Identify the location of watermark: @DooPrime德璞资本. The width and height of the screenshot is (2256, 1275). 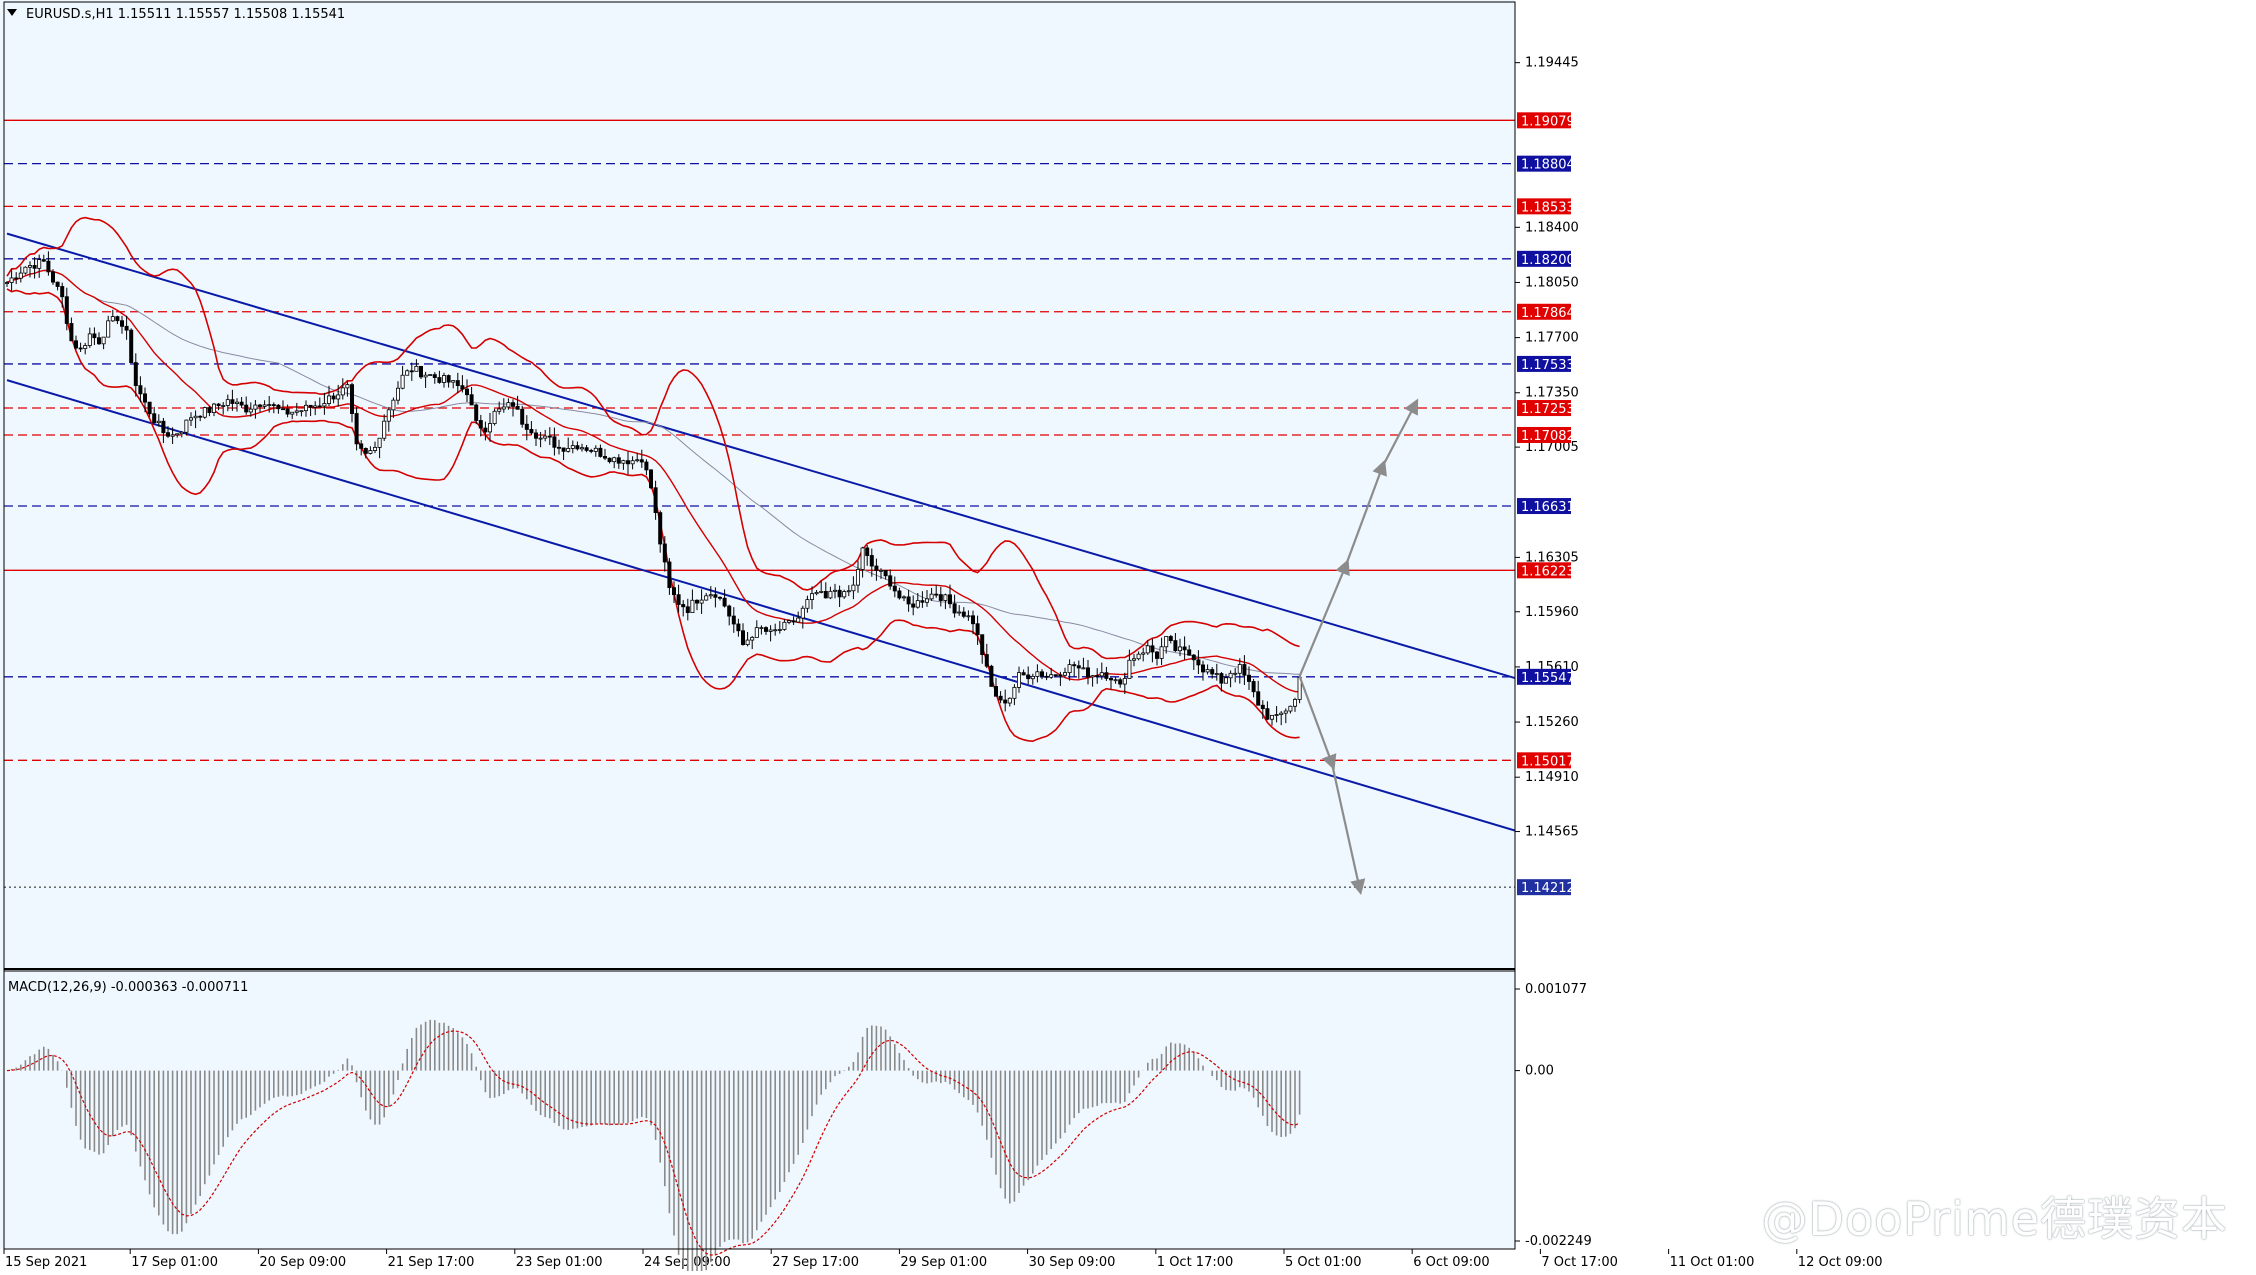
(1994, 1219).